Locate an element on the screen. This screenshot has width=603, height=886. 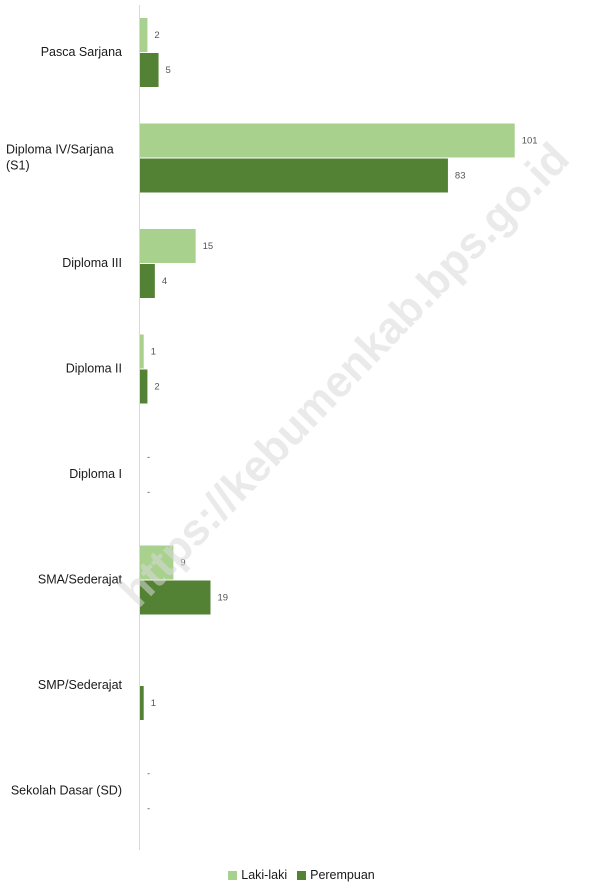
legend-item-perempuan: Perempuan is located at coordinates (336, 875).